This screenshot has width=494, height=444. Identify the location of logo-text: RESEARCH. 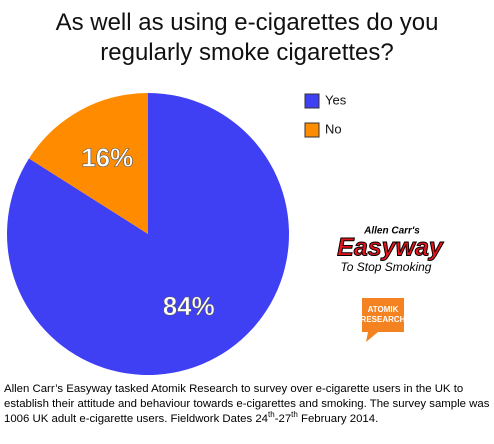
(383, 319).